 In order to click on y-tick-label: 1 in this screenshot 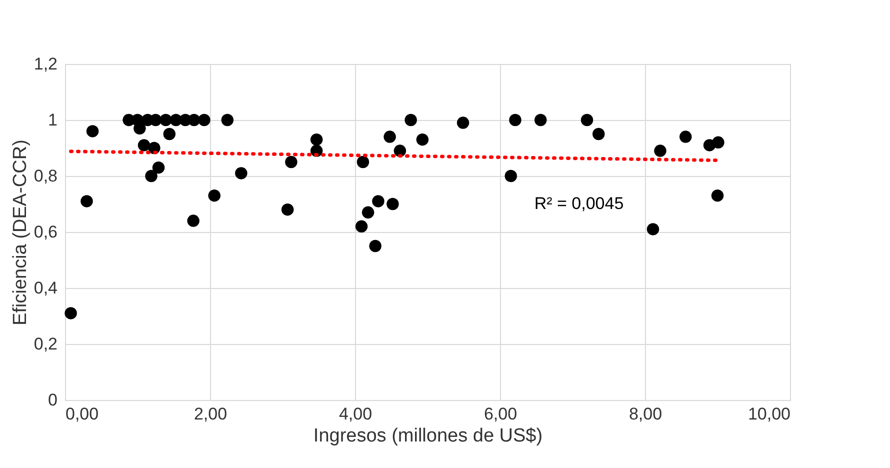, I will do `click(53, 120)`.